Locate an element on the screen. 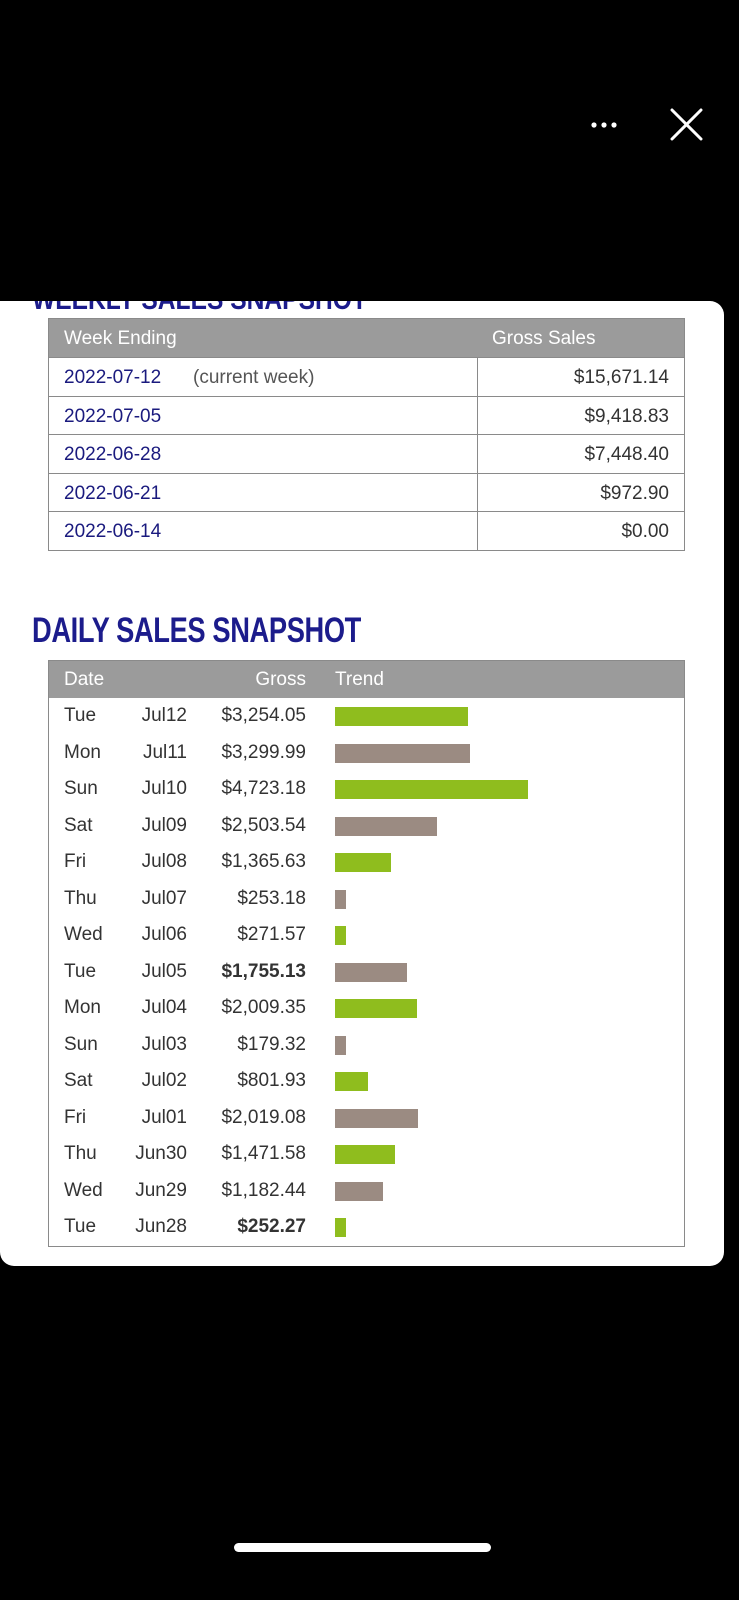 Image resolution: width=739 pixels, height=1600 pixels. date: Jul04 is located at coordinates (164, 1007).